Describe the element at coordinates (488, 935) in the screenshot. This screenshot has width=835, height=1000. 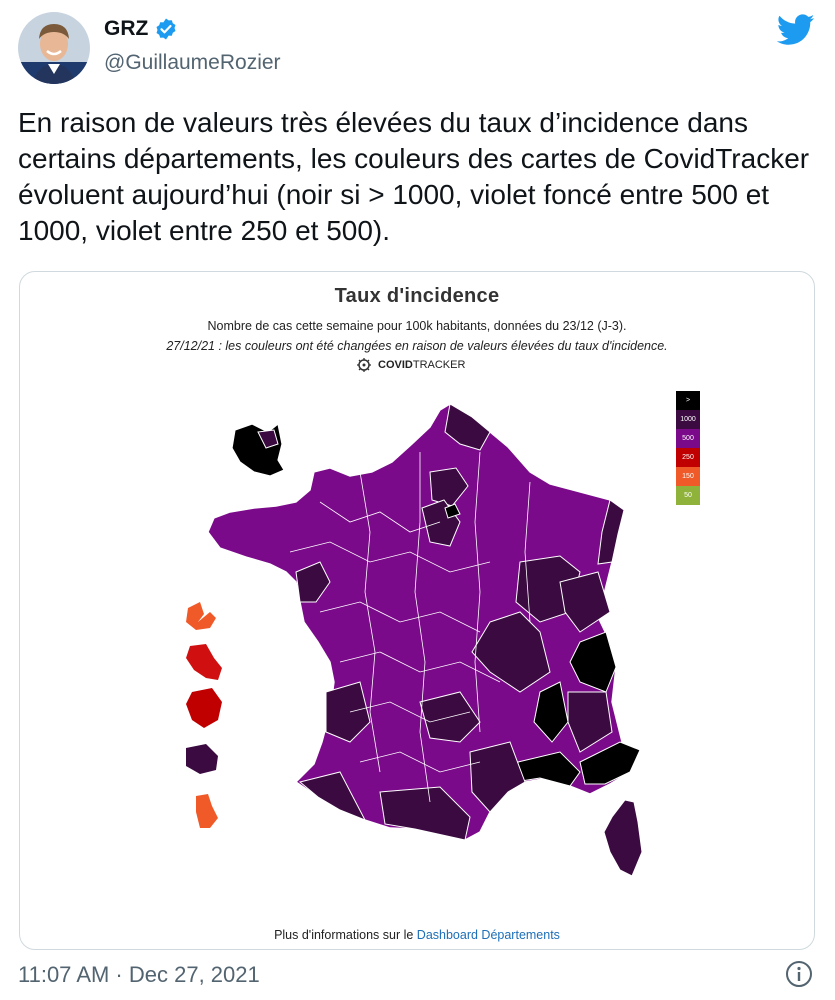
I see `dashboard-link: Dashboard Départements` at that location.